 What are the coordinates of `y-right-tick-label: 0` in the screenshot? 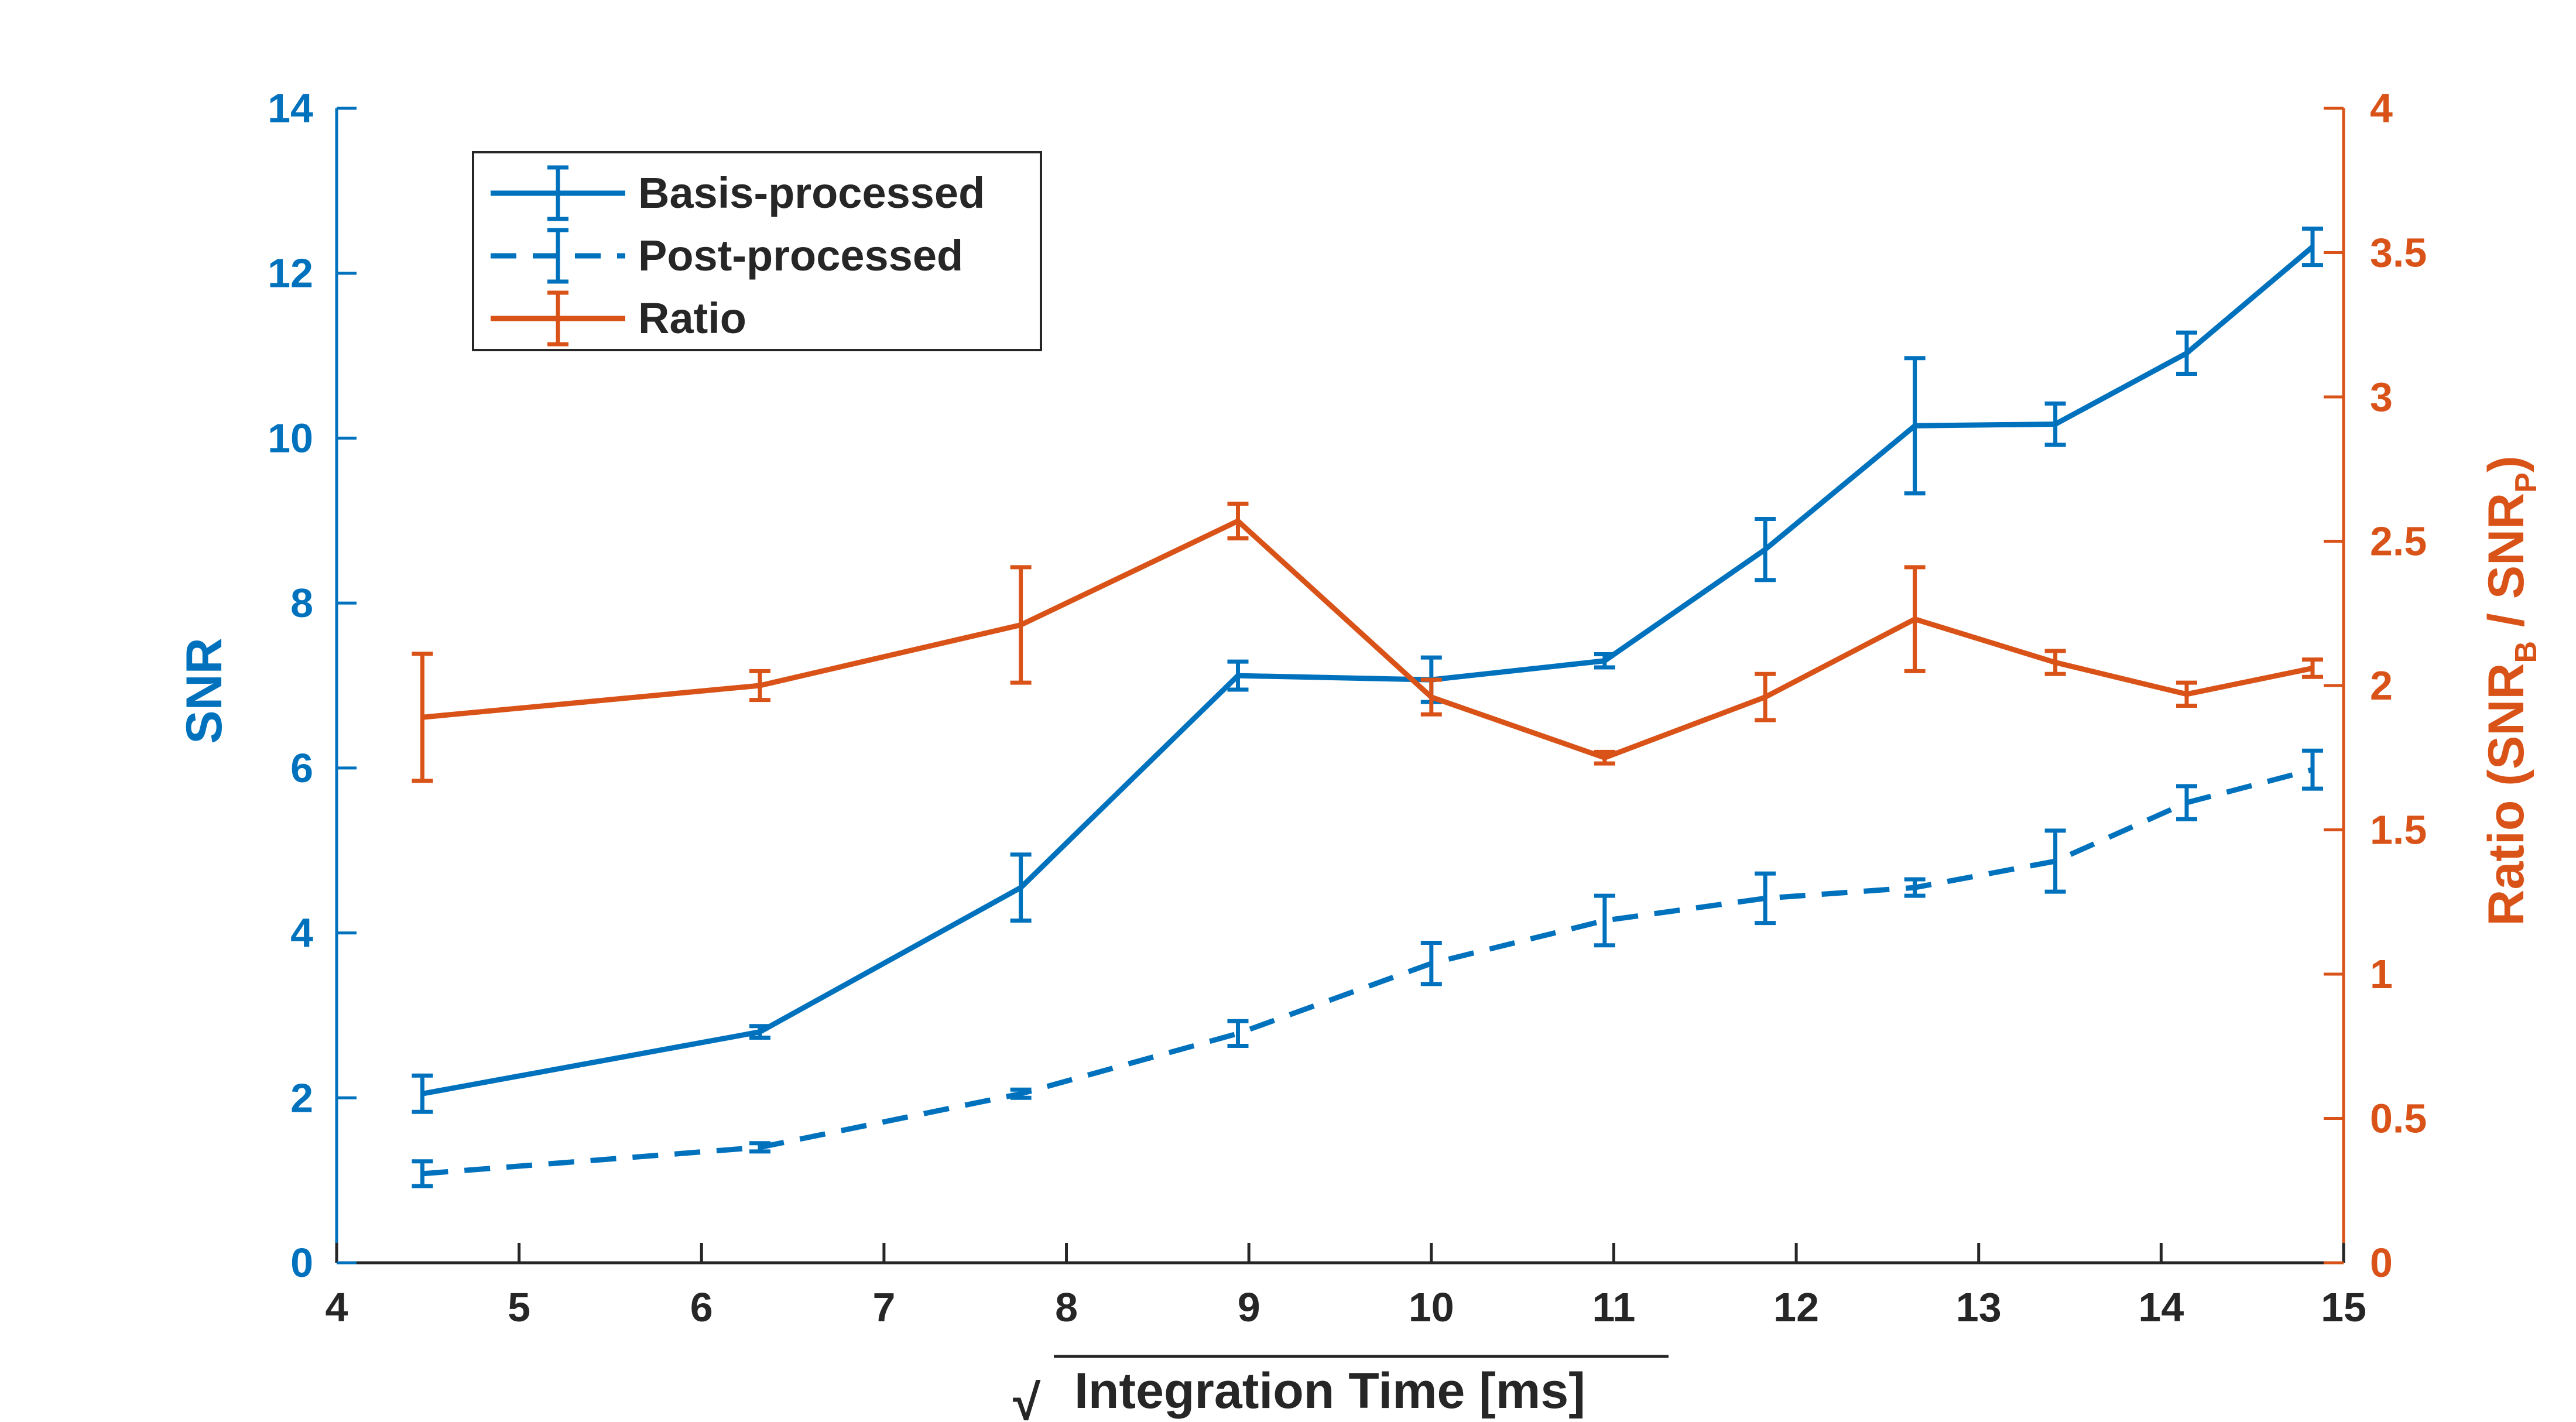 It's located at (2381, 1263).